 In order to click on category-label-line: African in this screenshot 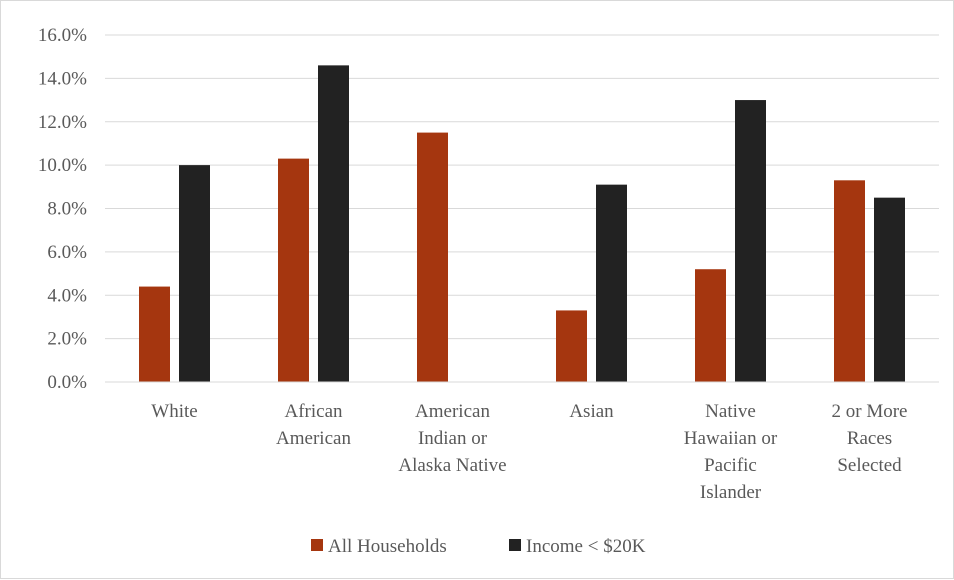, I will do `click(313, 411)`.